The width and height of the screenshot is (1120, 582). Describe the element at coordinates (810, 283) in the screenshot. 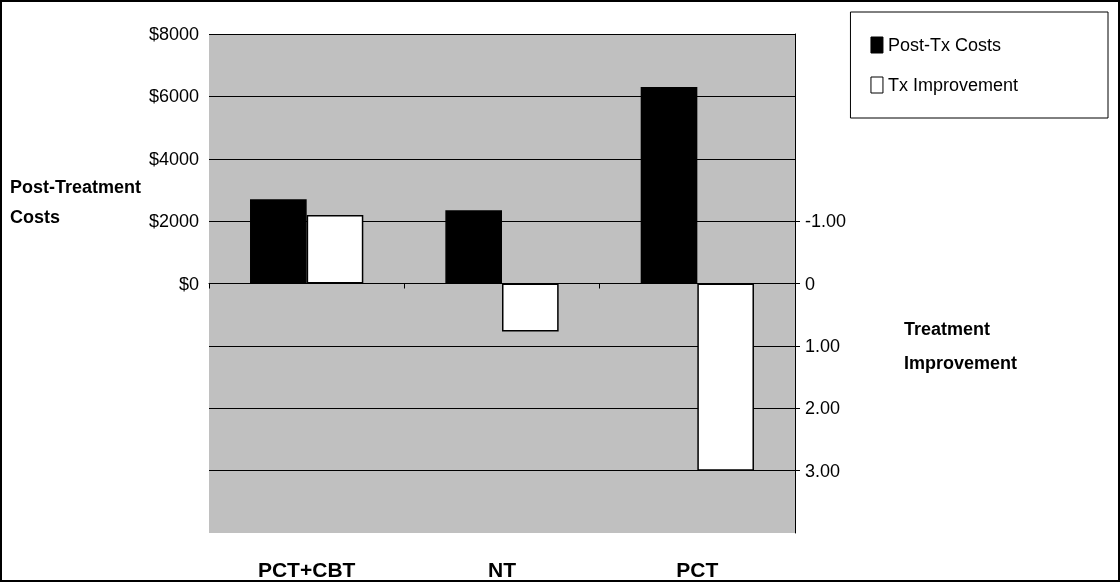

I see `y2-tick-label: 0` at that location.